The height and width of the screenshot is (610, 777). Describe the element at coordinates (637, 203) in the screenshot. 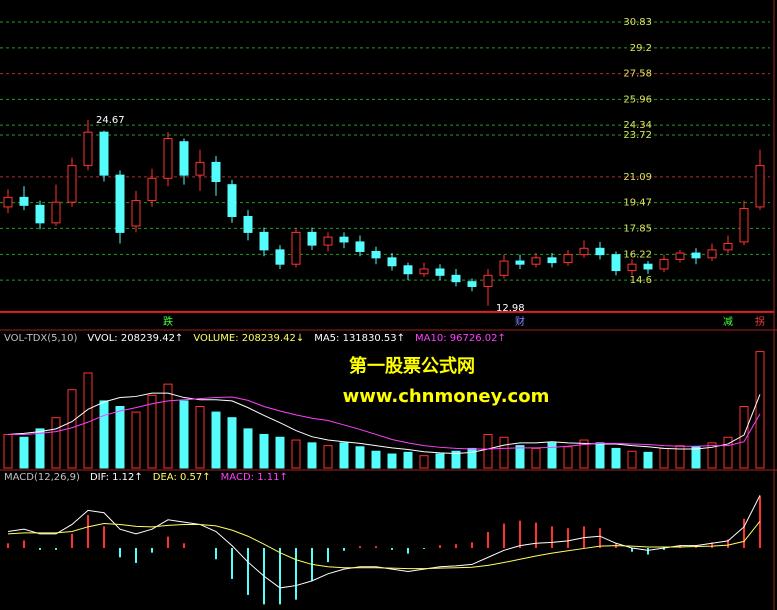

I see `y-tick-label: 19.47` at that location.